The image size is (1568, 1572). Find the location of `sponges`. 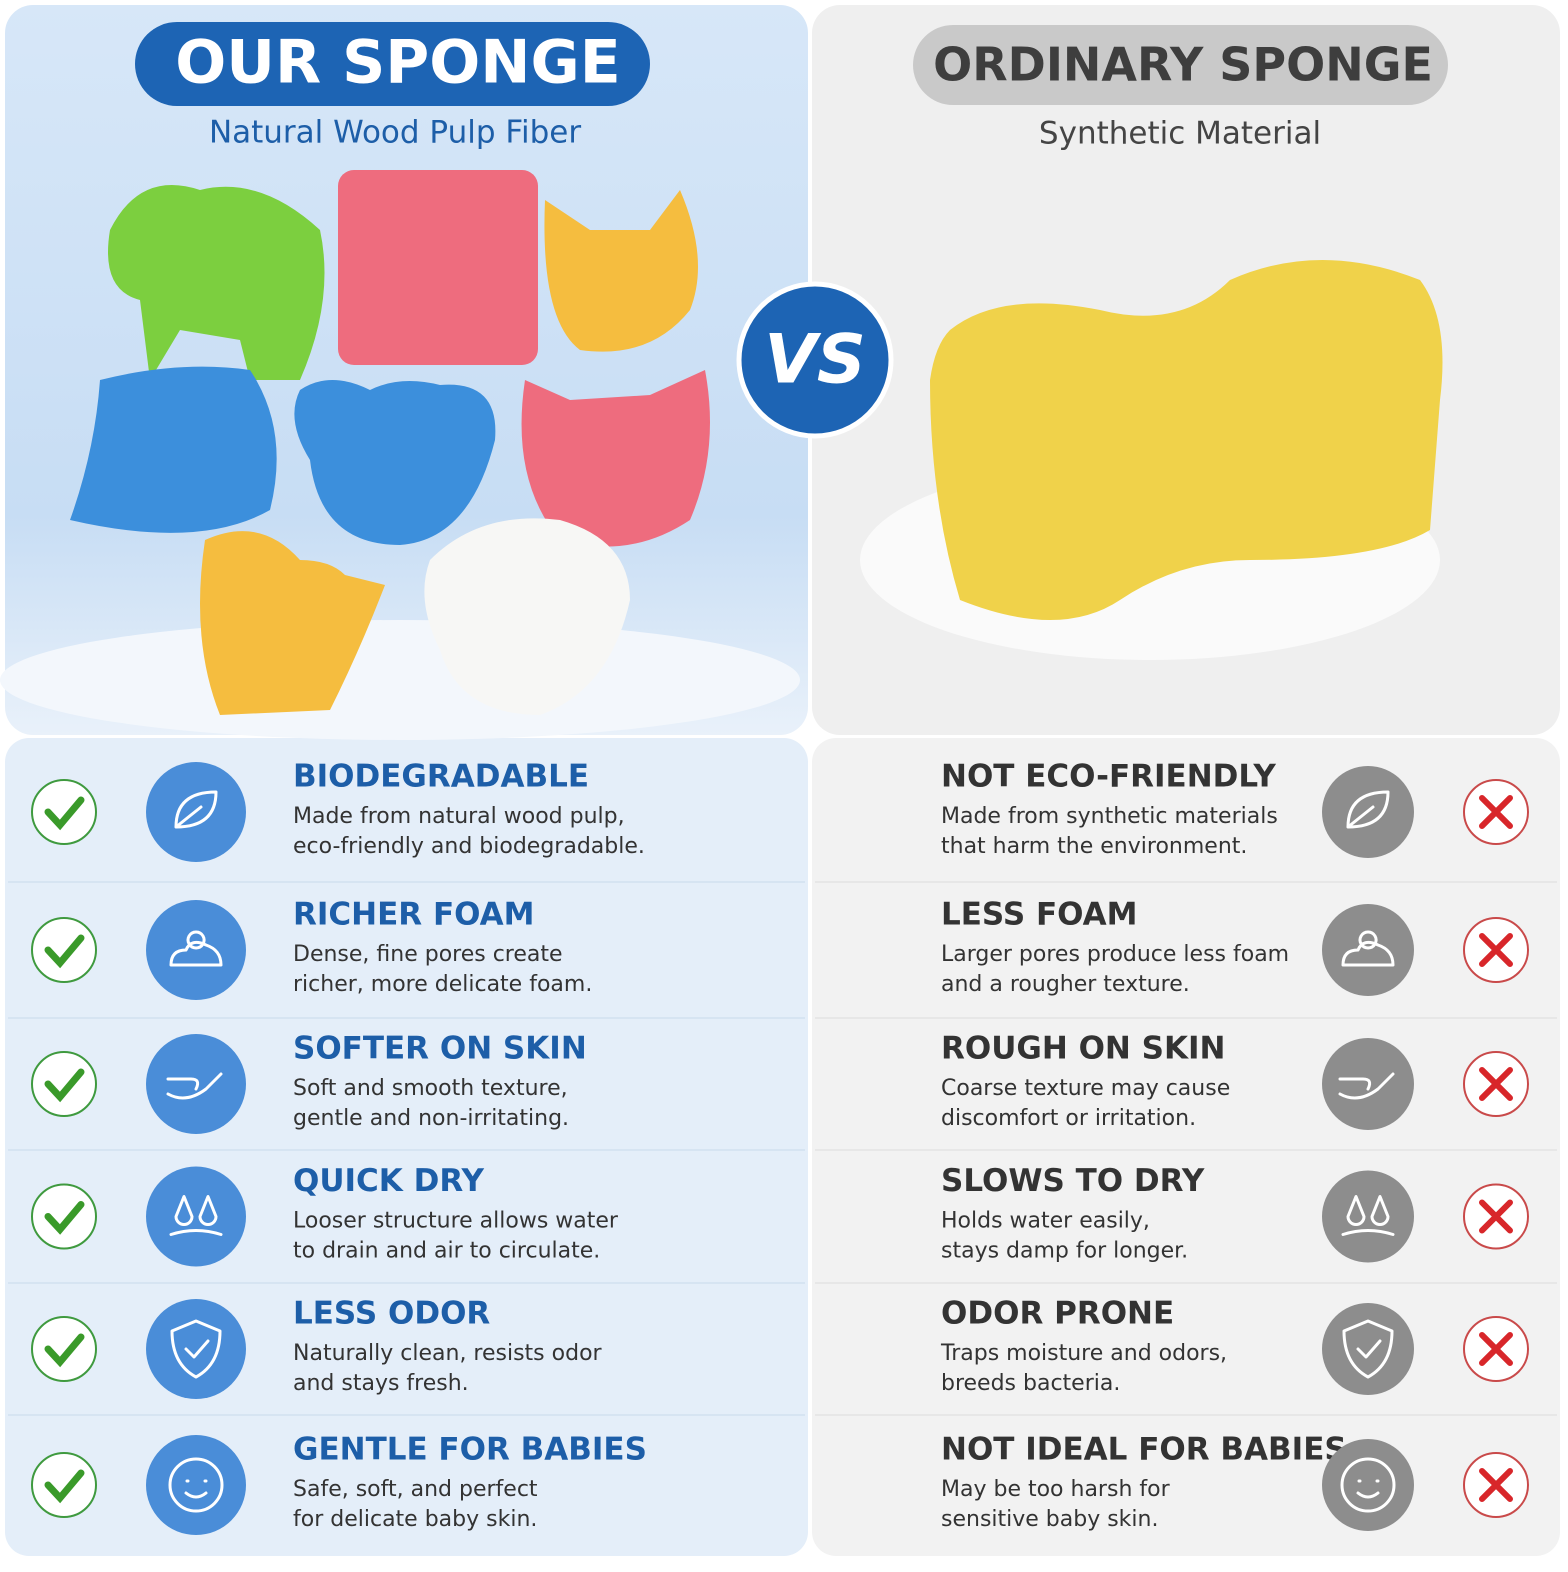

sponges is located at coordinates (390, 442).